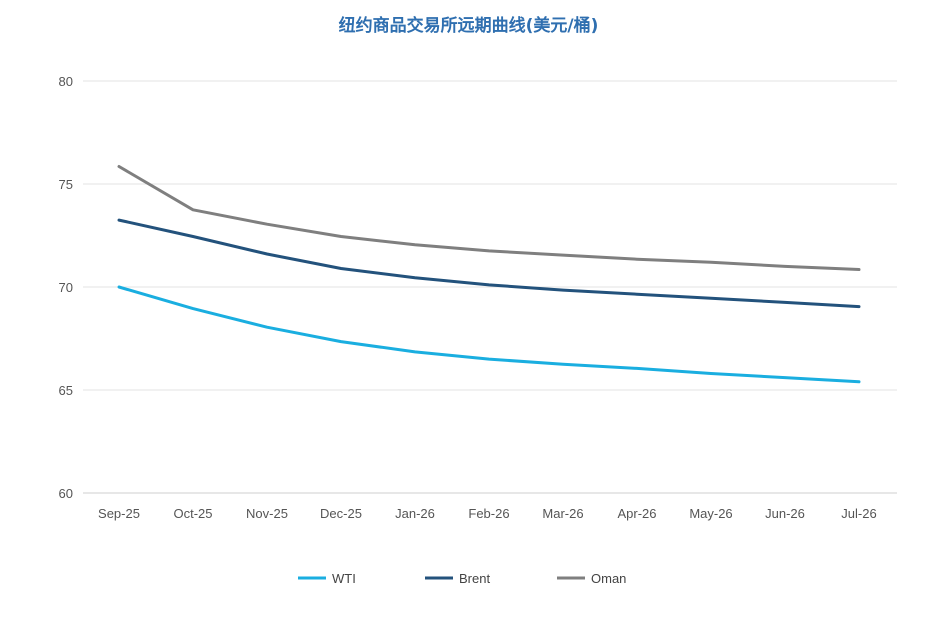 This screenshot has height=634, width=937. I want to click on y-tick-label: 75, so click(66, 184).